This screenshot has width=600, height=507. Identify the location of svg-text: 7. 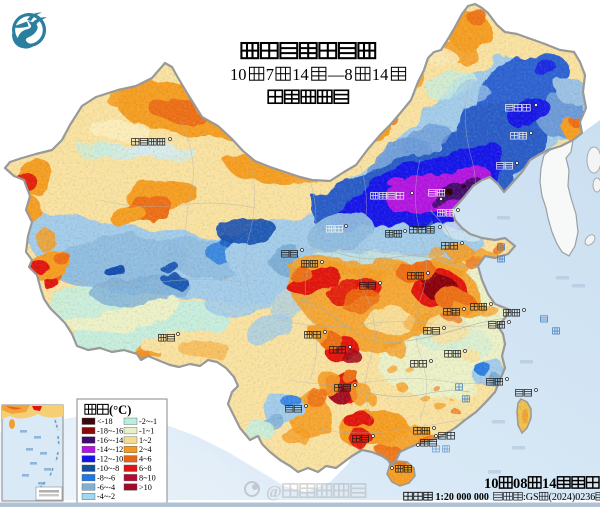
(270, 74).